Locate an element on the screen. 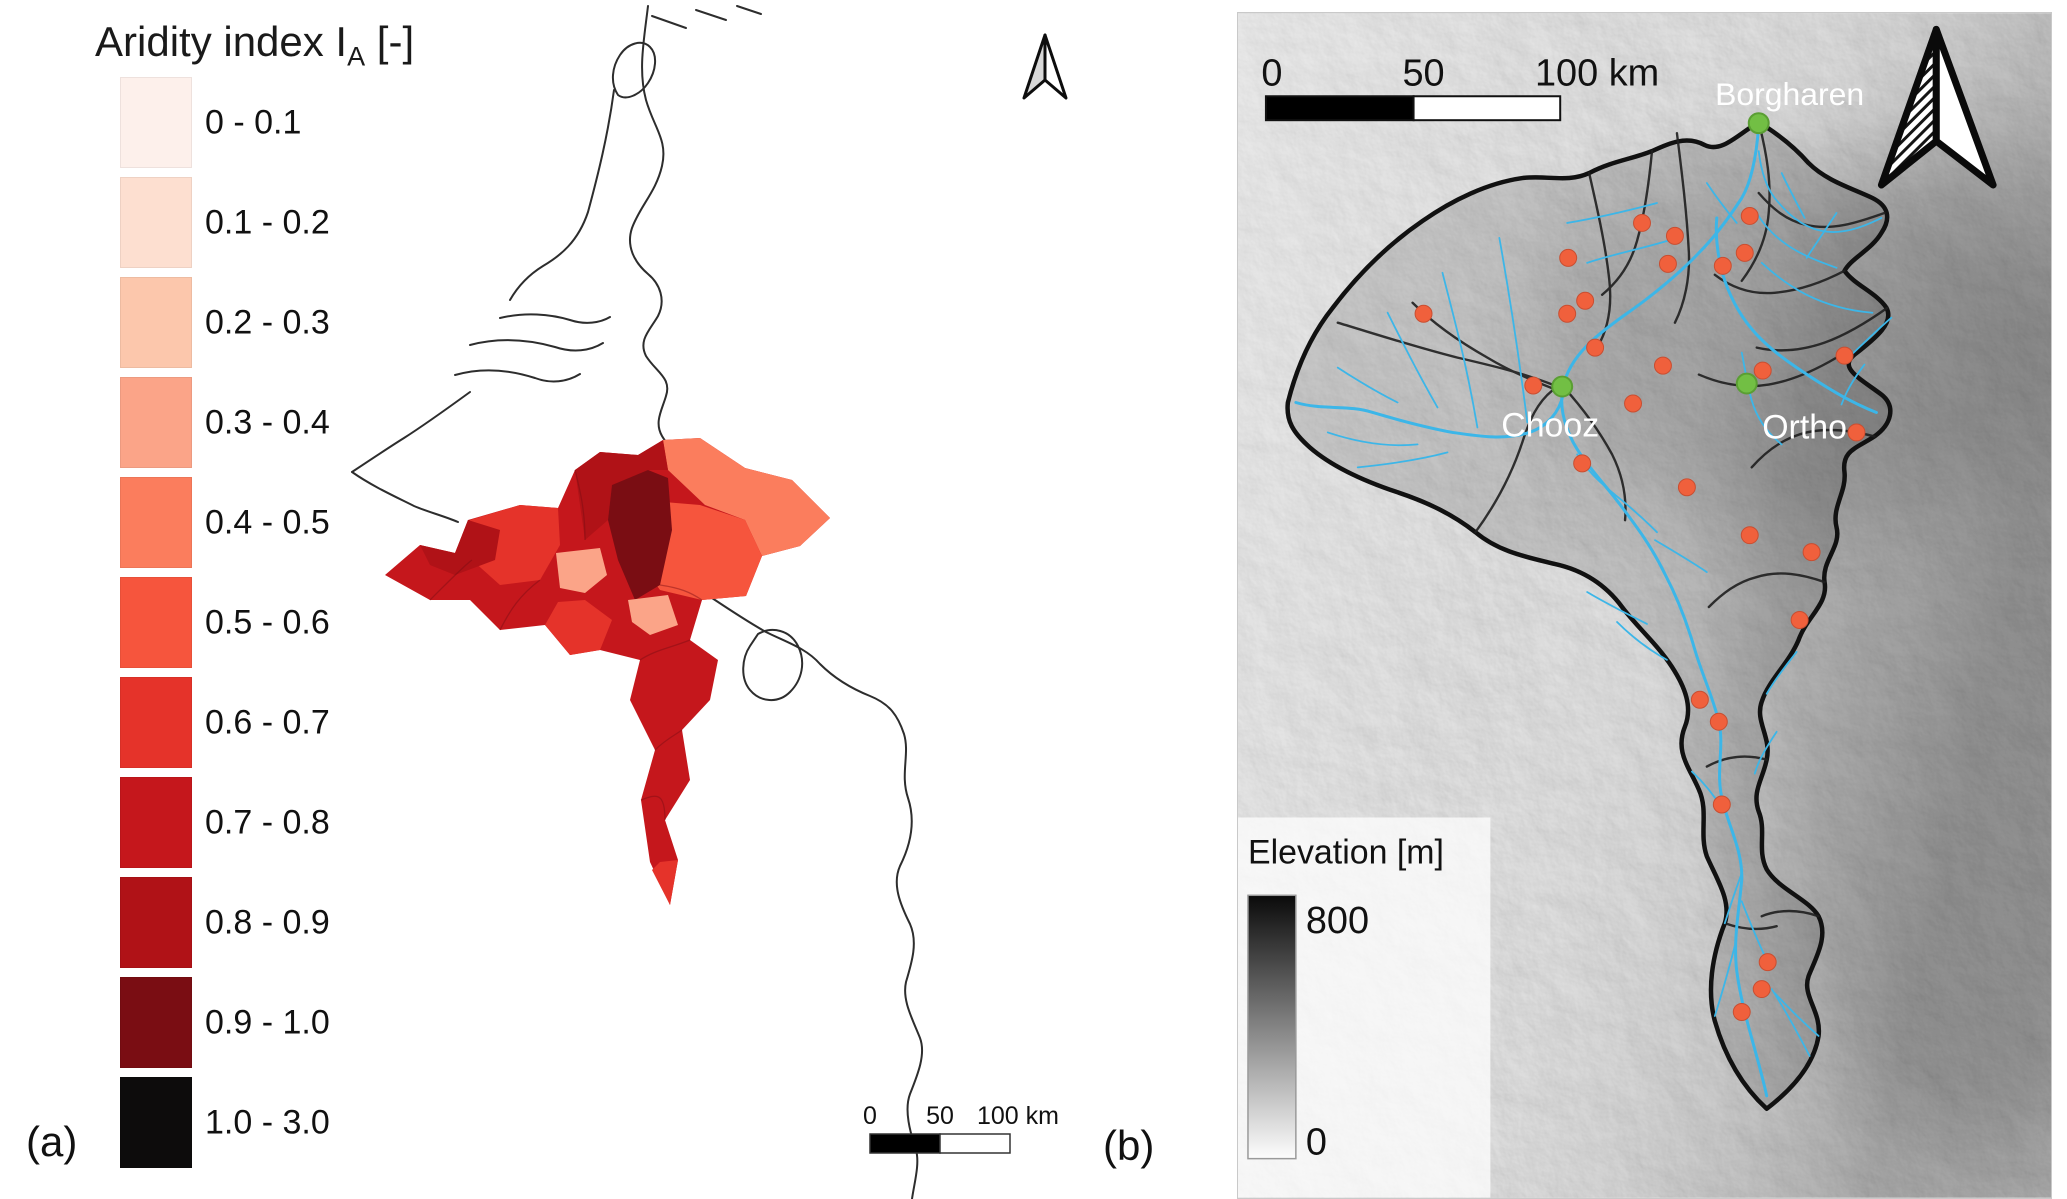 Image resolution: width=2067 pixels, height=1199 pixels. station-label-ortho: Ortho is located at coordinates (1804, 427).